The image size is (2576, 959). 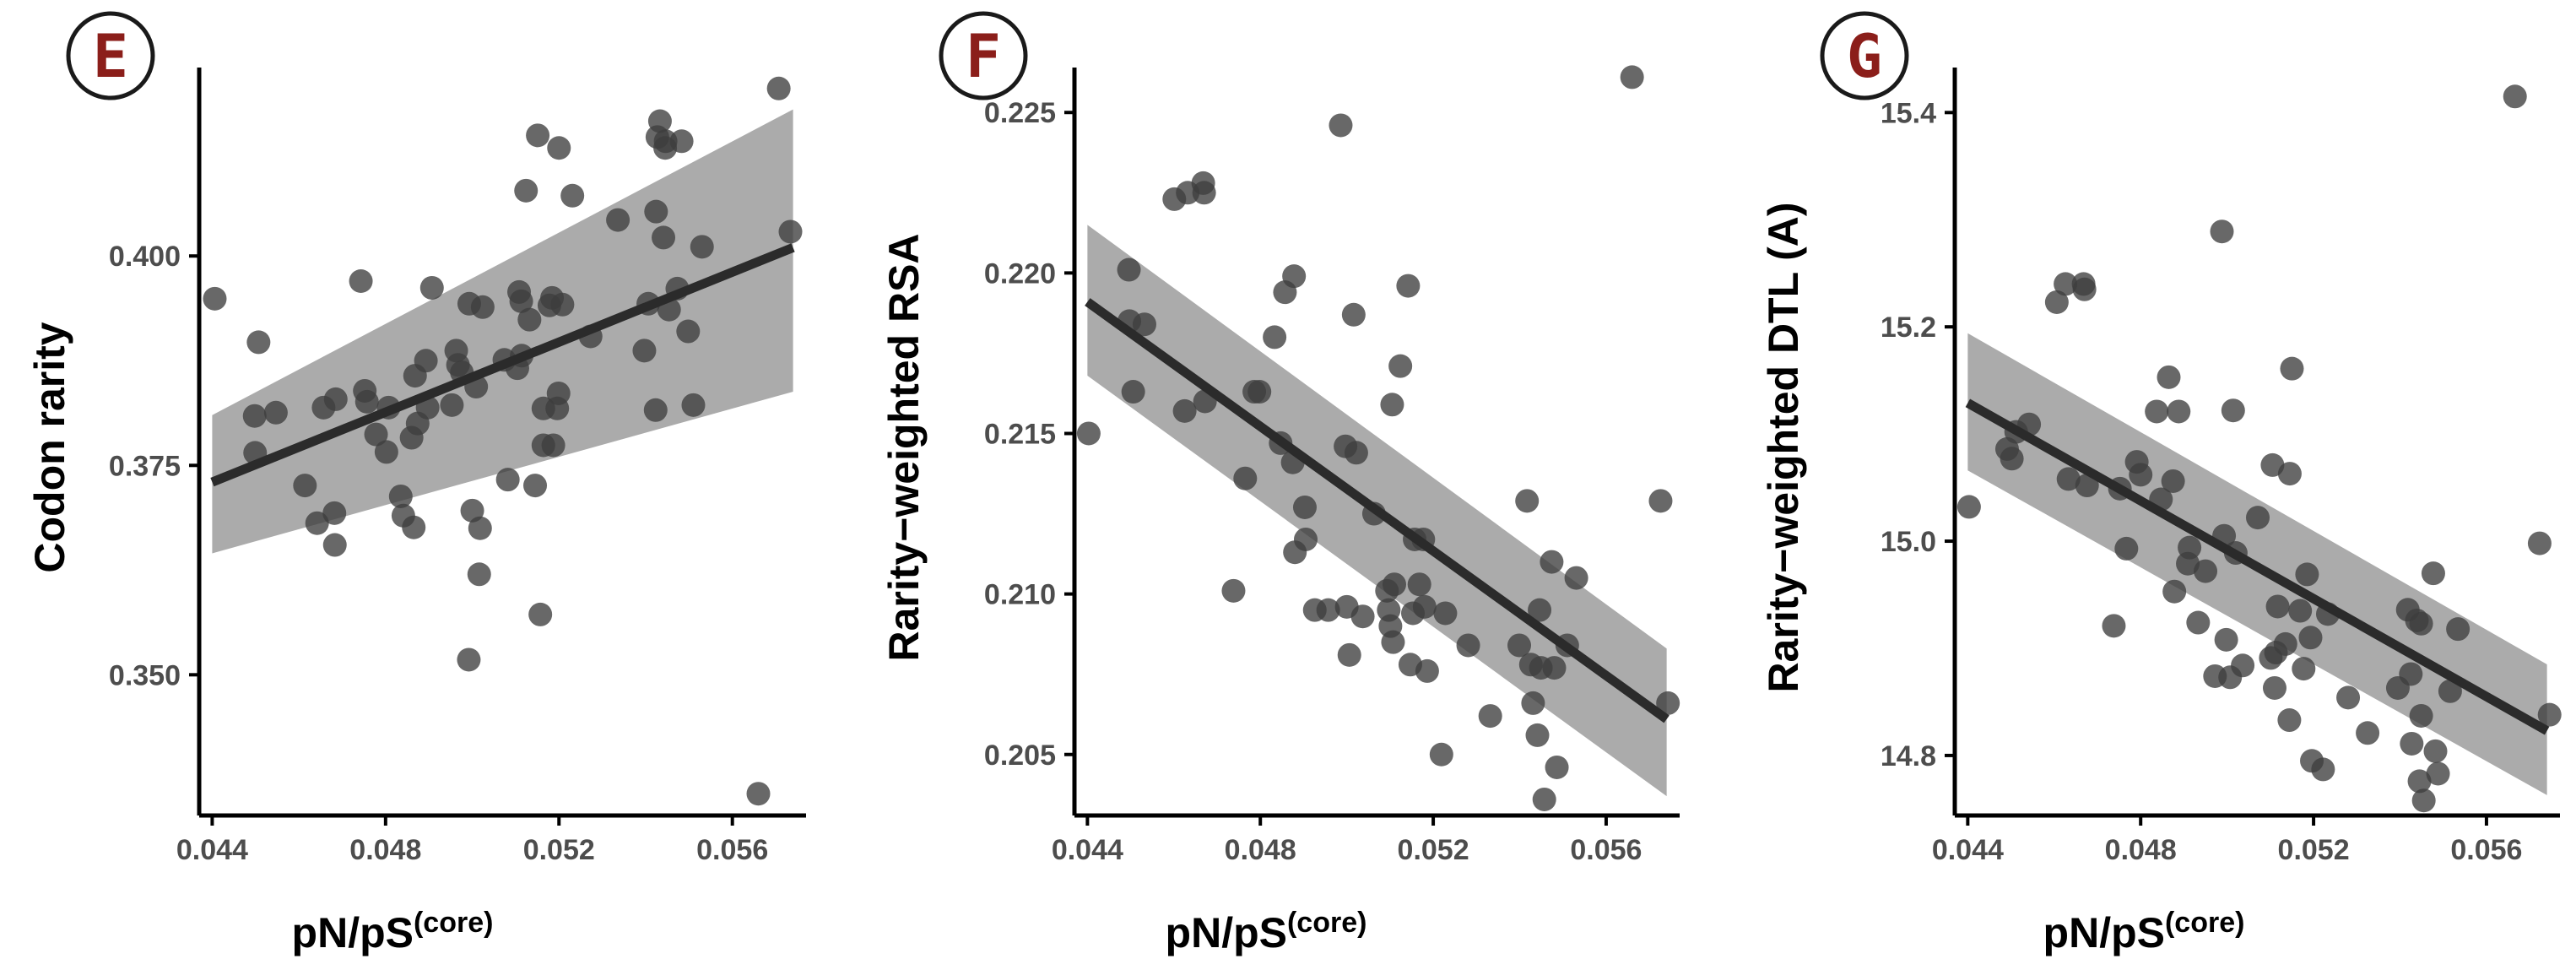 I want to click on panel-g-badge: G, so click(x=1865, y=55).